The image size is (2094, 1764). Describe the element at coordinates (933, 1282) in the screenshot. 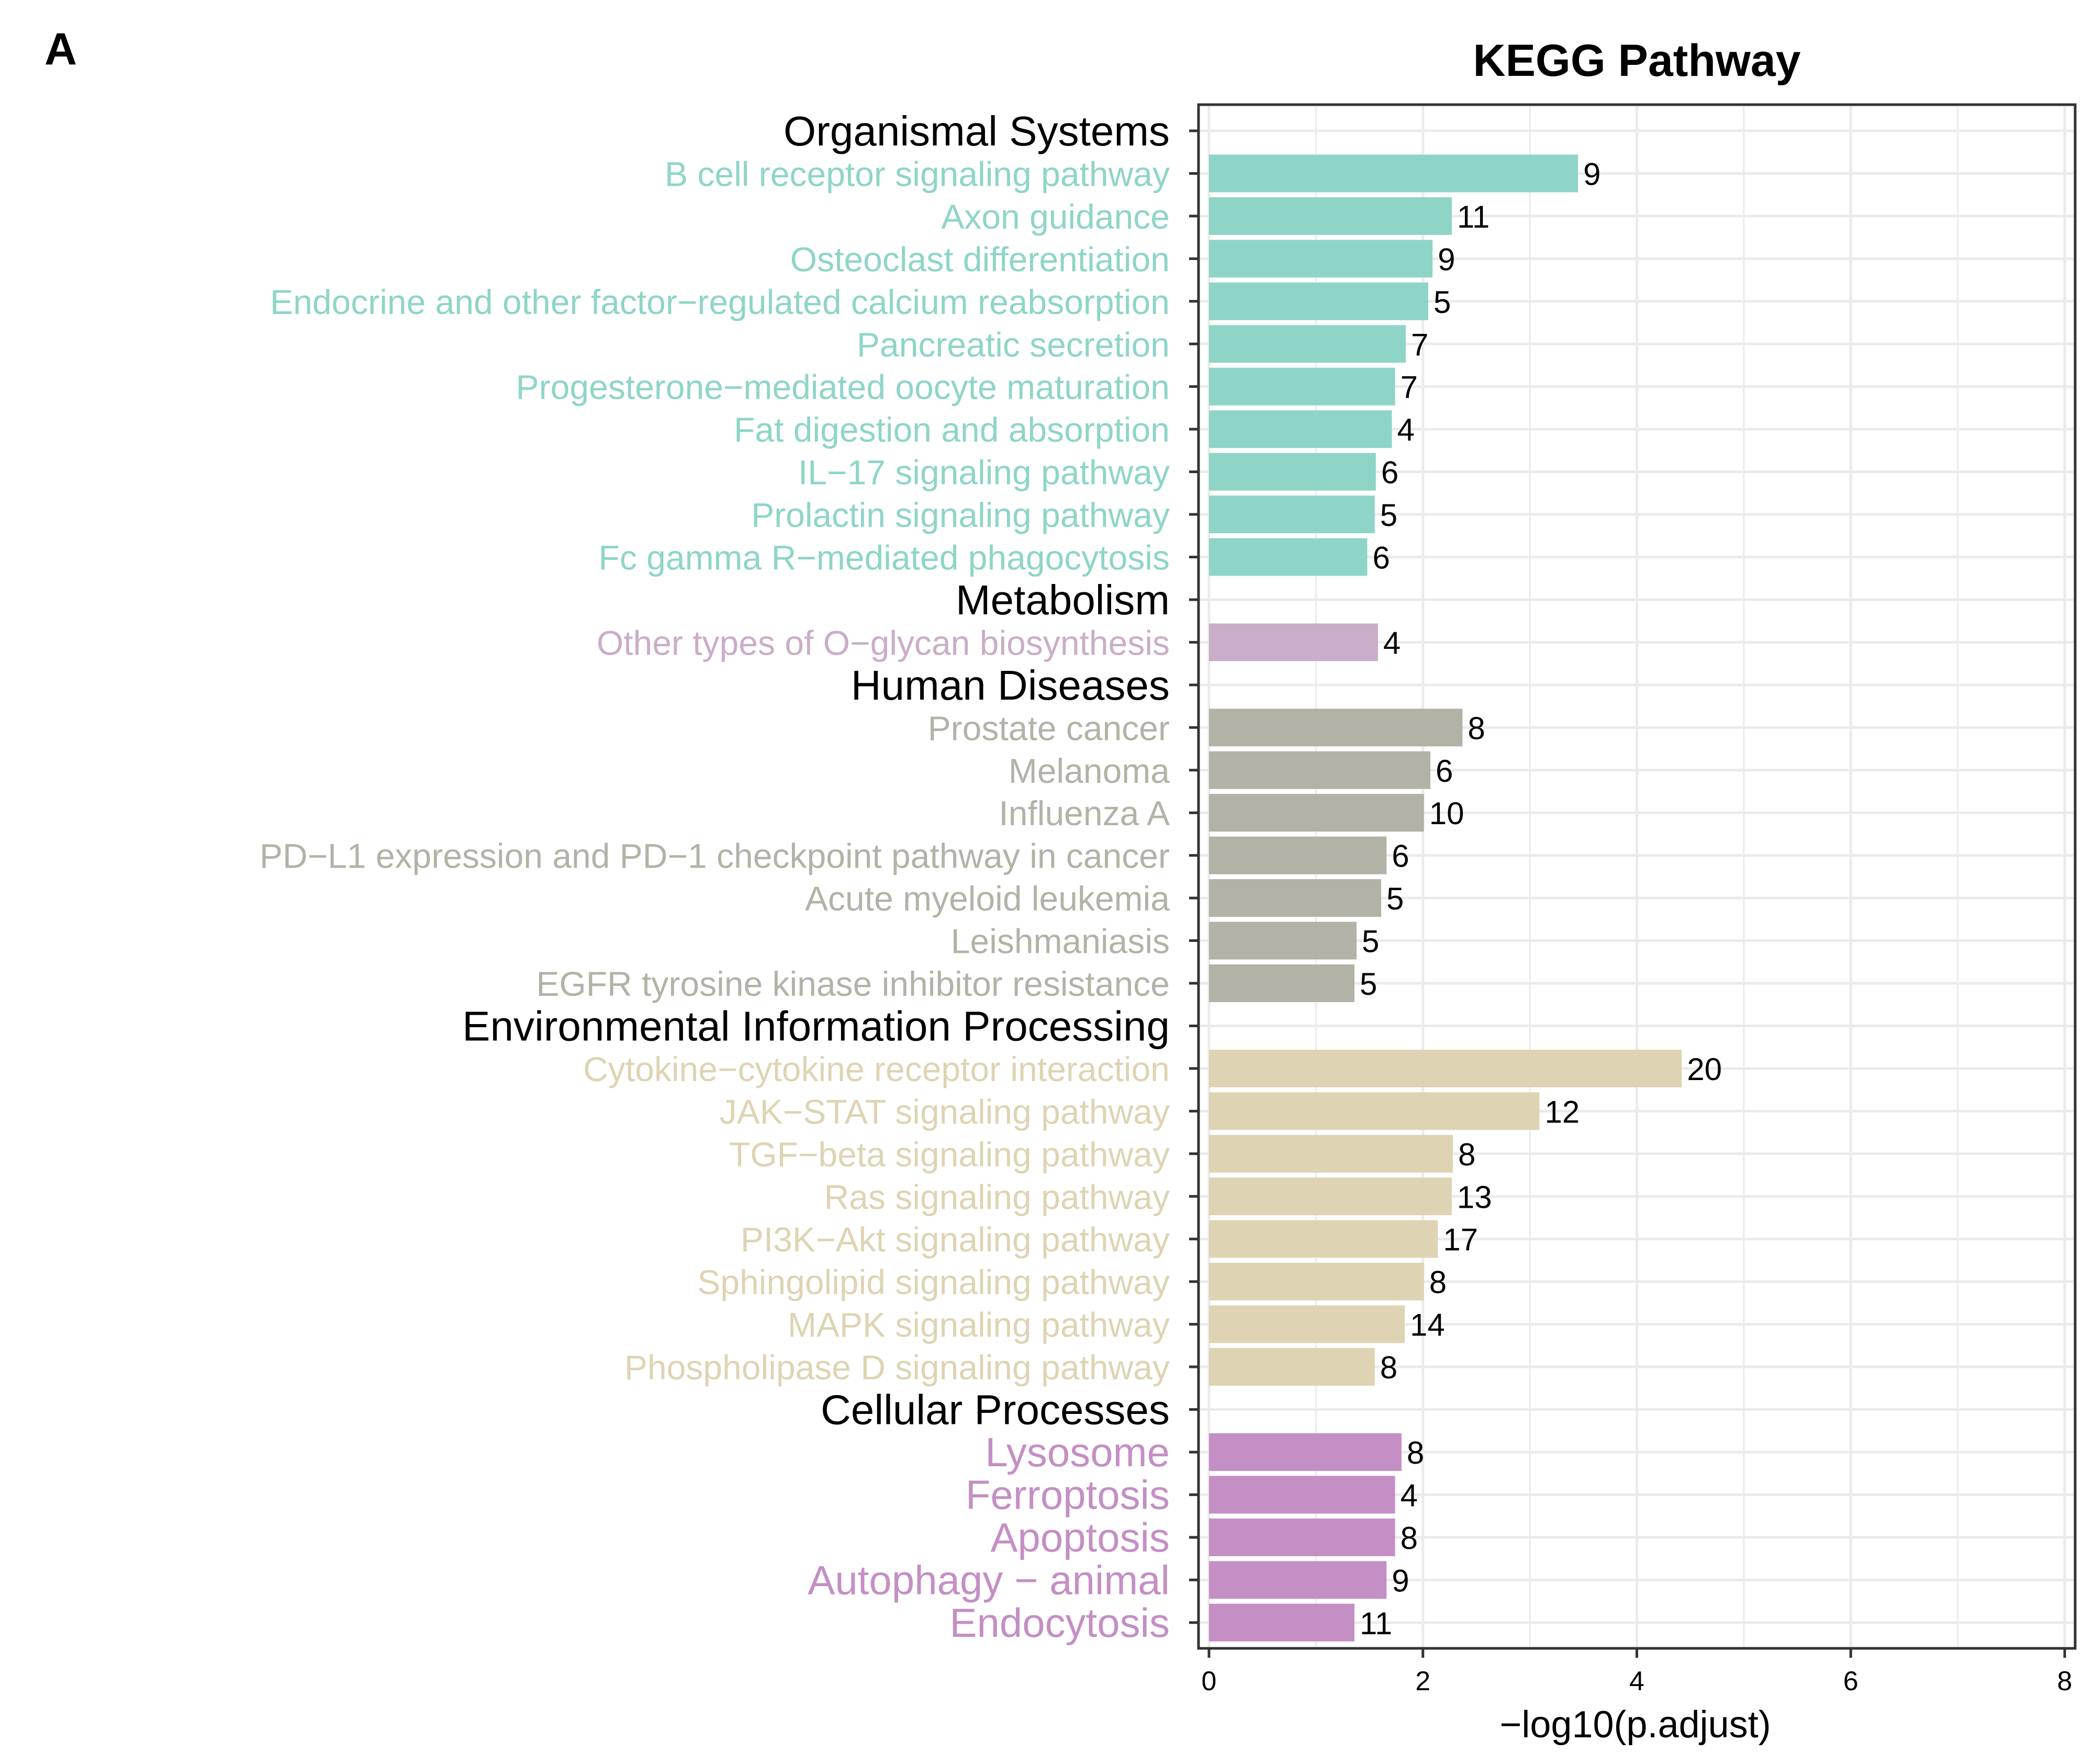

I see `pathway-label: Sphingolipid signaling pathway` at that location.